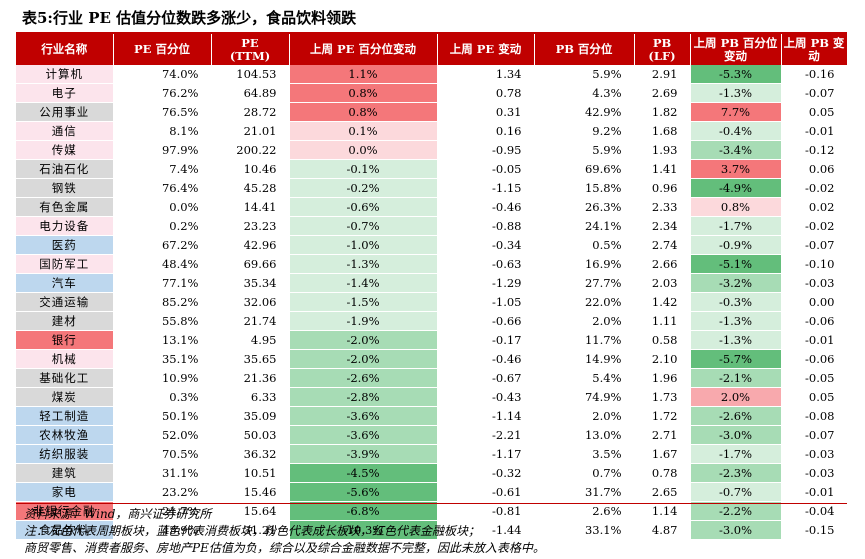  Describe the element at coordinates (162, 188) in the screenshot. I see `pe-percentile-cell: 76.4%` at that location.